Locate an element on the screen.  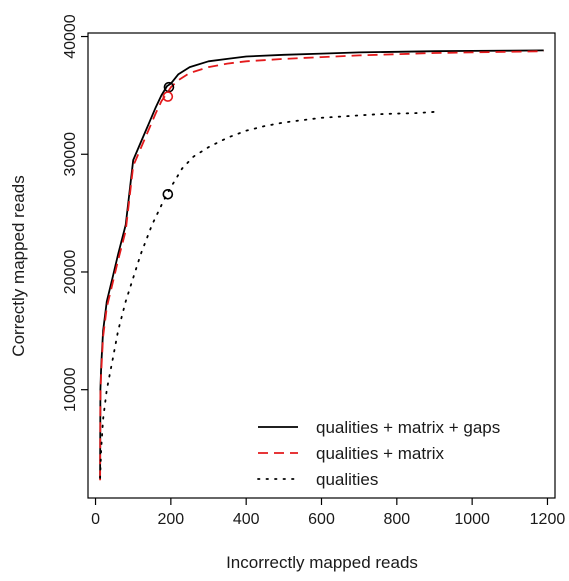
x-tick-label: 1200 is located at coordinates (548, 519).